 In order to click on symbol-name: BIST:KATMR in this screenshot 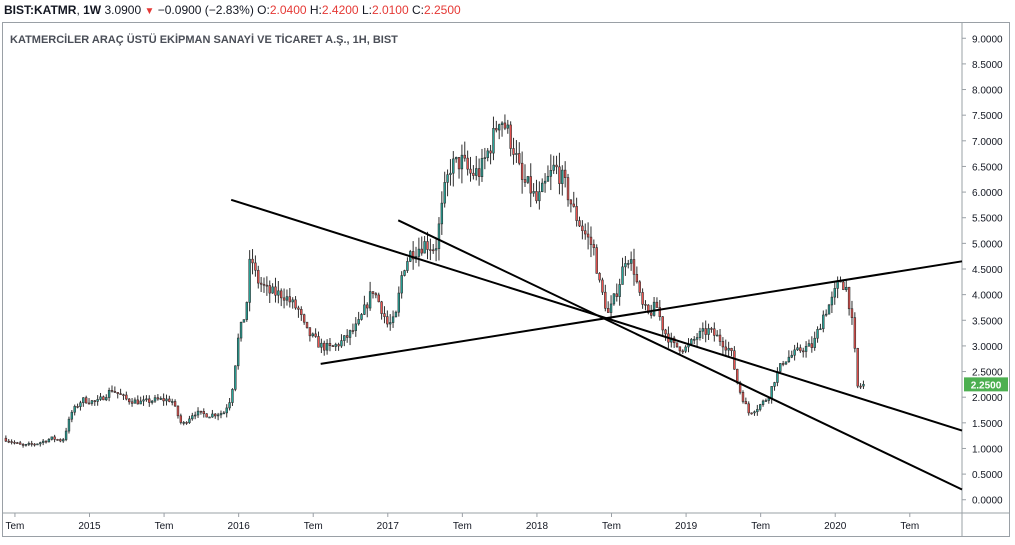, I will do `click(40, 10)`.